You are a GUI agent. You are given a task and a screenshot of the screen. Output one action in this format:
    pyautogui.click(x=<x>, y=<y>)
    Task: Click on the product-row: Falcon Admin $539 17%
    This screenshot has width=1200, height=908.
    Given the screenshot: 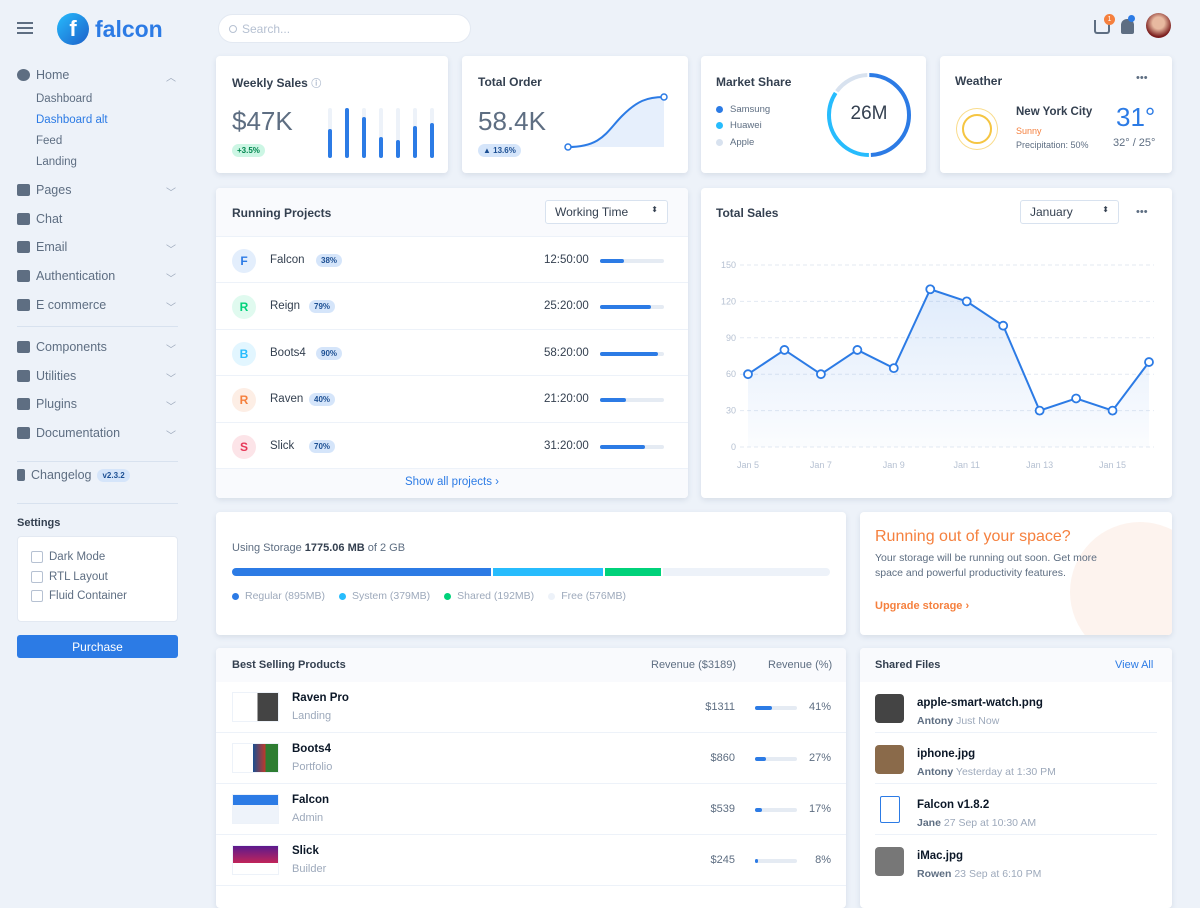 What is the action you would take?
    pyautogui.click(x=531, y=809)
    